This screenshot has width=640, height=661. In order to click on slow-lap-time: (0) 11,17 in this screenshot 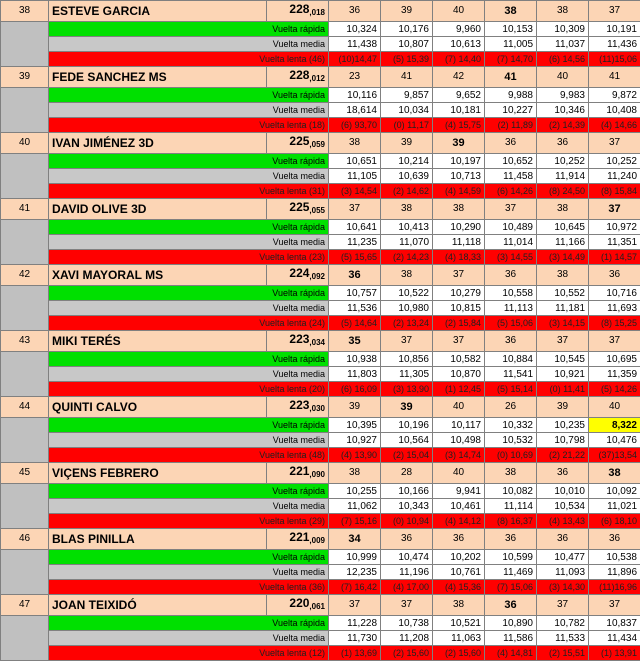, I will do `click(407, 125)`.